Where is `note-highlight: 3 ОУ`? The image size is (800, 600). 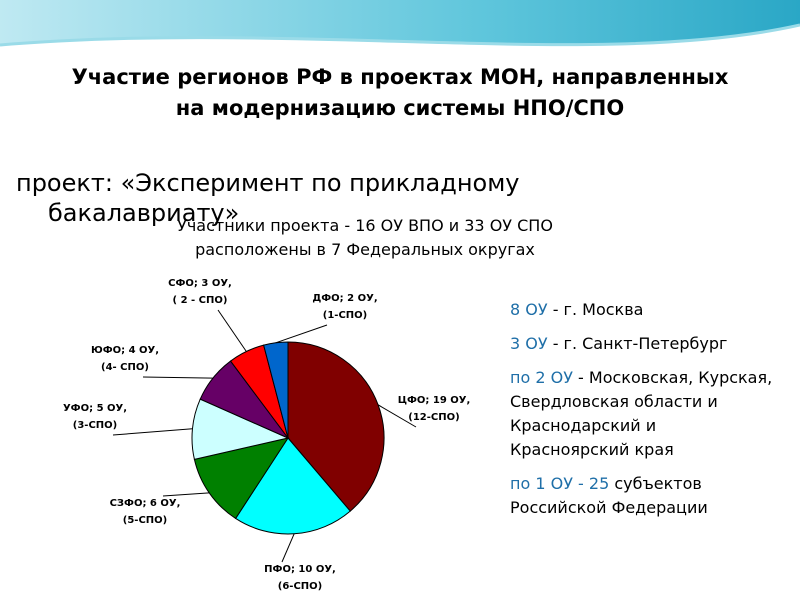 note-highlight: 3 ОУ is located at coordinates (529, 343).